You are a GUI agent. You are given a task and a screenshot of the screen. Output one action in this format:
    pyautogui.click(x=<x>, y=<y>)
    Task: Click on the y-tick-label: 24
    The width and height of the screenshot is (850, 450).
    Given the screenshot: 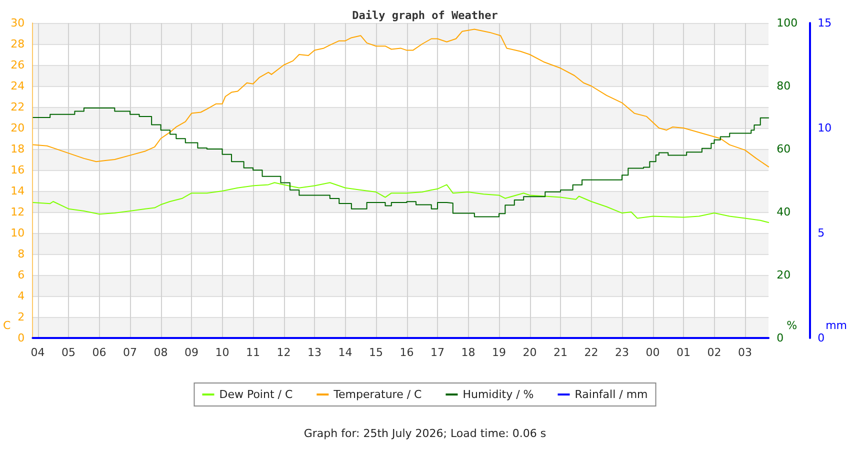 What is the action you would take?
    pyautogui.click(x=17, y=86)
    